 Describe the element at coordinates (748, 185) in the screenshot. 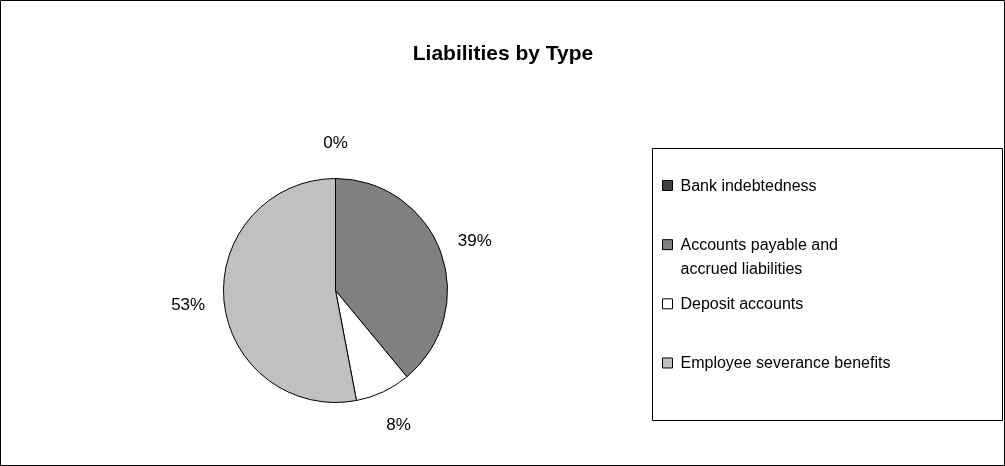

I see `legend-label: Bank indebtedness` at that location.